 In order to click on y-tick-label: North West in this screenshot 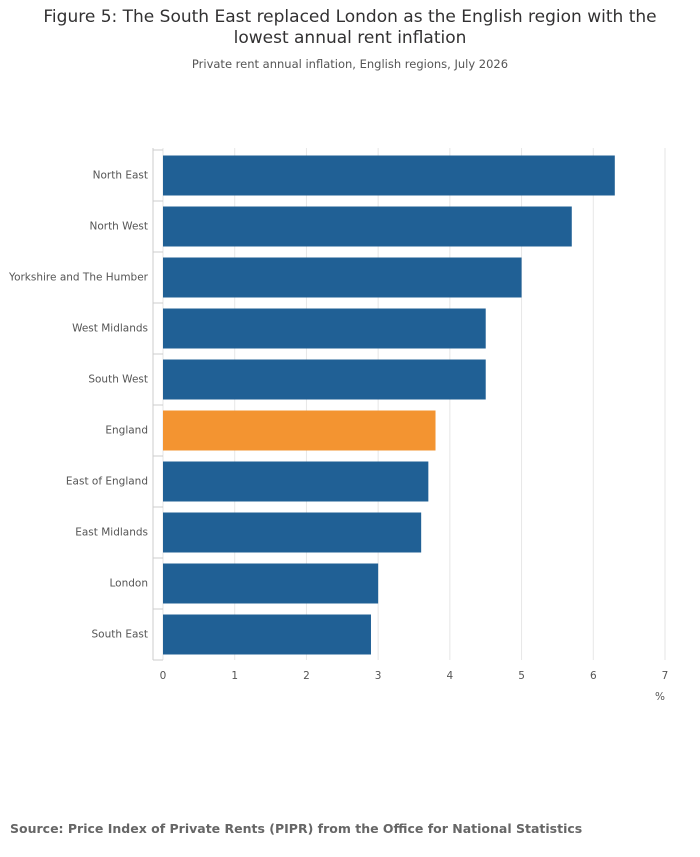, I will do `click(118, 227)`.